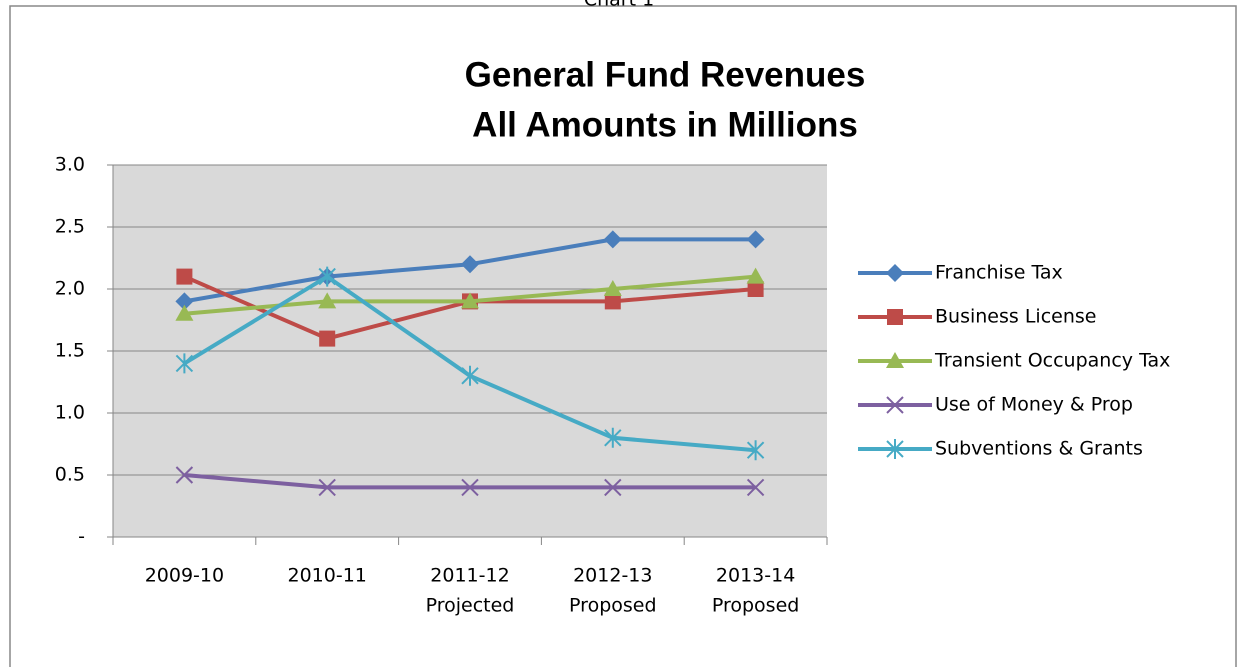 Image resolution: width=1238 pixels, height=667 pixels. I want to click on x-tick-label: 2013-14, so click(755, 576).